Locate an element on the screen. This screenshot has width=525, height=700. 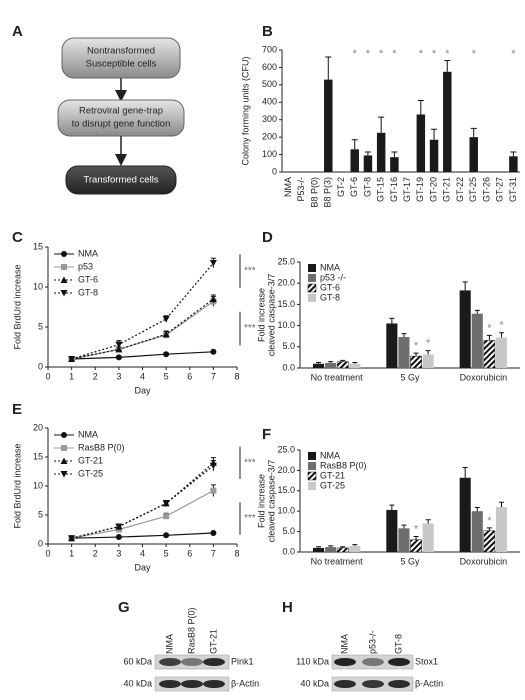
y-tick-label: 0 is located at coordinates (274, 171).